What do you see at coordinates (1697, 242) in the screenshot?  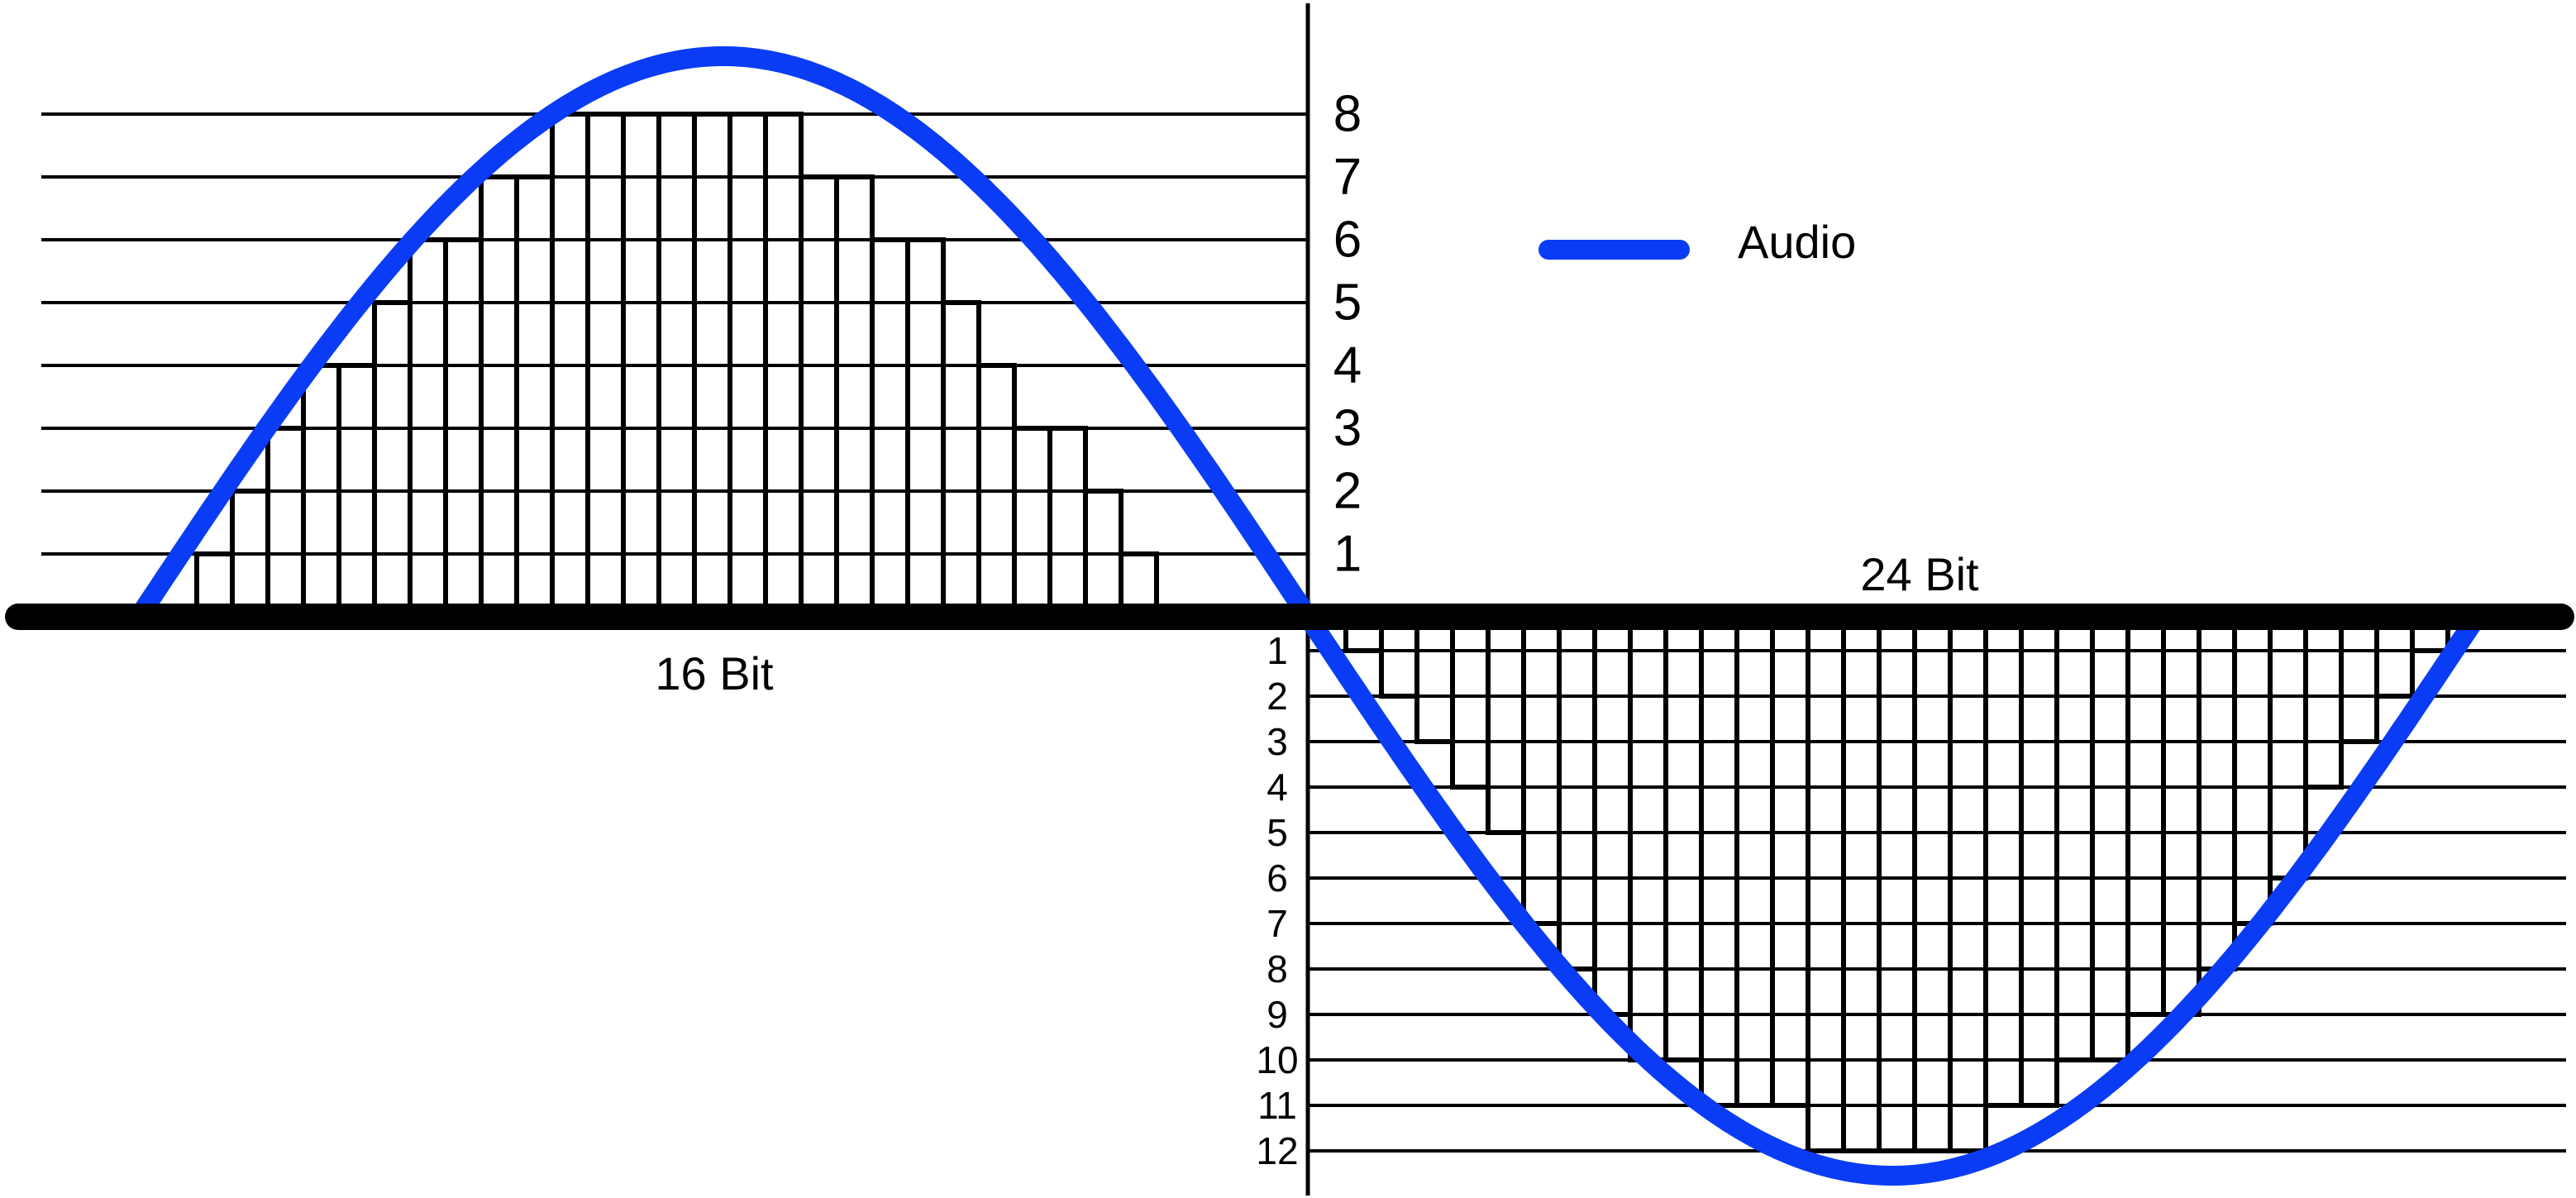 I see `legend: Audio` at bounding box center [1697, 242].